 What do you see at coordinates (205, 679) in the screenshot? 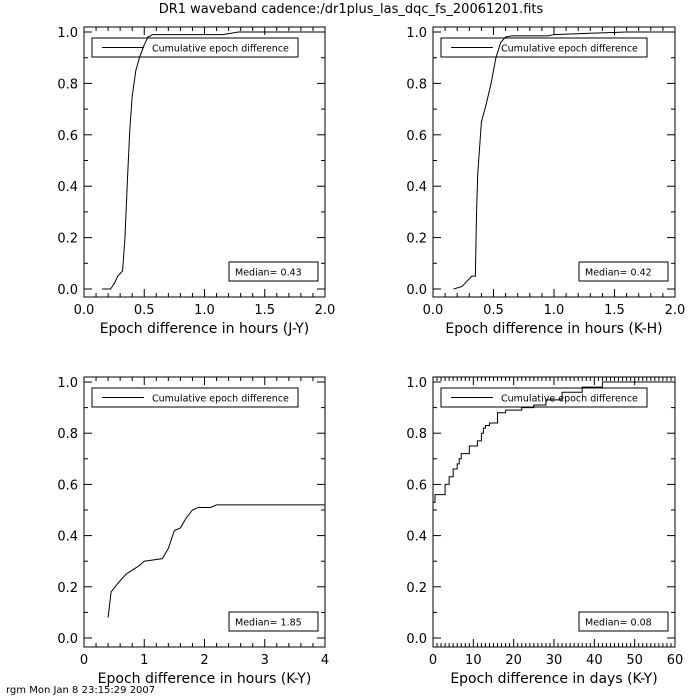
I see `x-axis-label: Epoch difference in hours (K-Y)` at bounding box center [205, 679].